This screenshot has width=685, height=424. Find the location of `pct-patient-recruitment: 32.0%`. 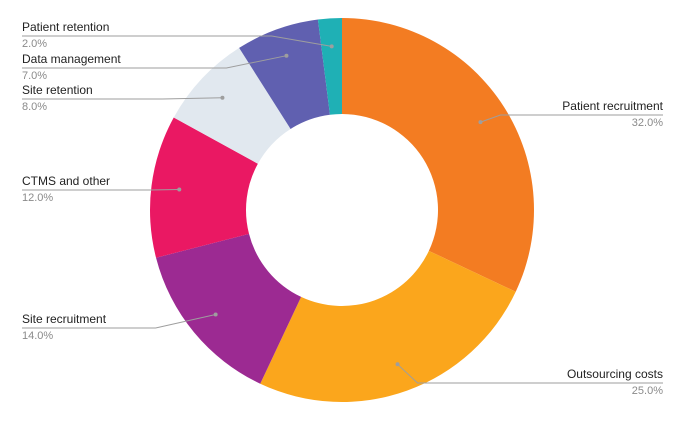

pct-patient-recruitment: 32.0% is located at coordinates (647, 123).